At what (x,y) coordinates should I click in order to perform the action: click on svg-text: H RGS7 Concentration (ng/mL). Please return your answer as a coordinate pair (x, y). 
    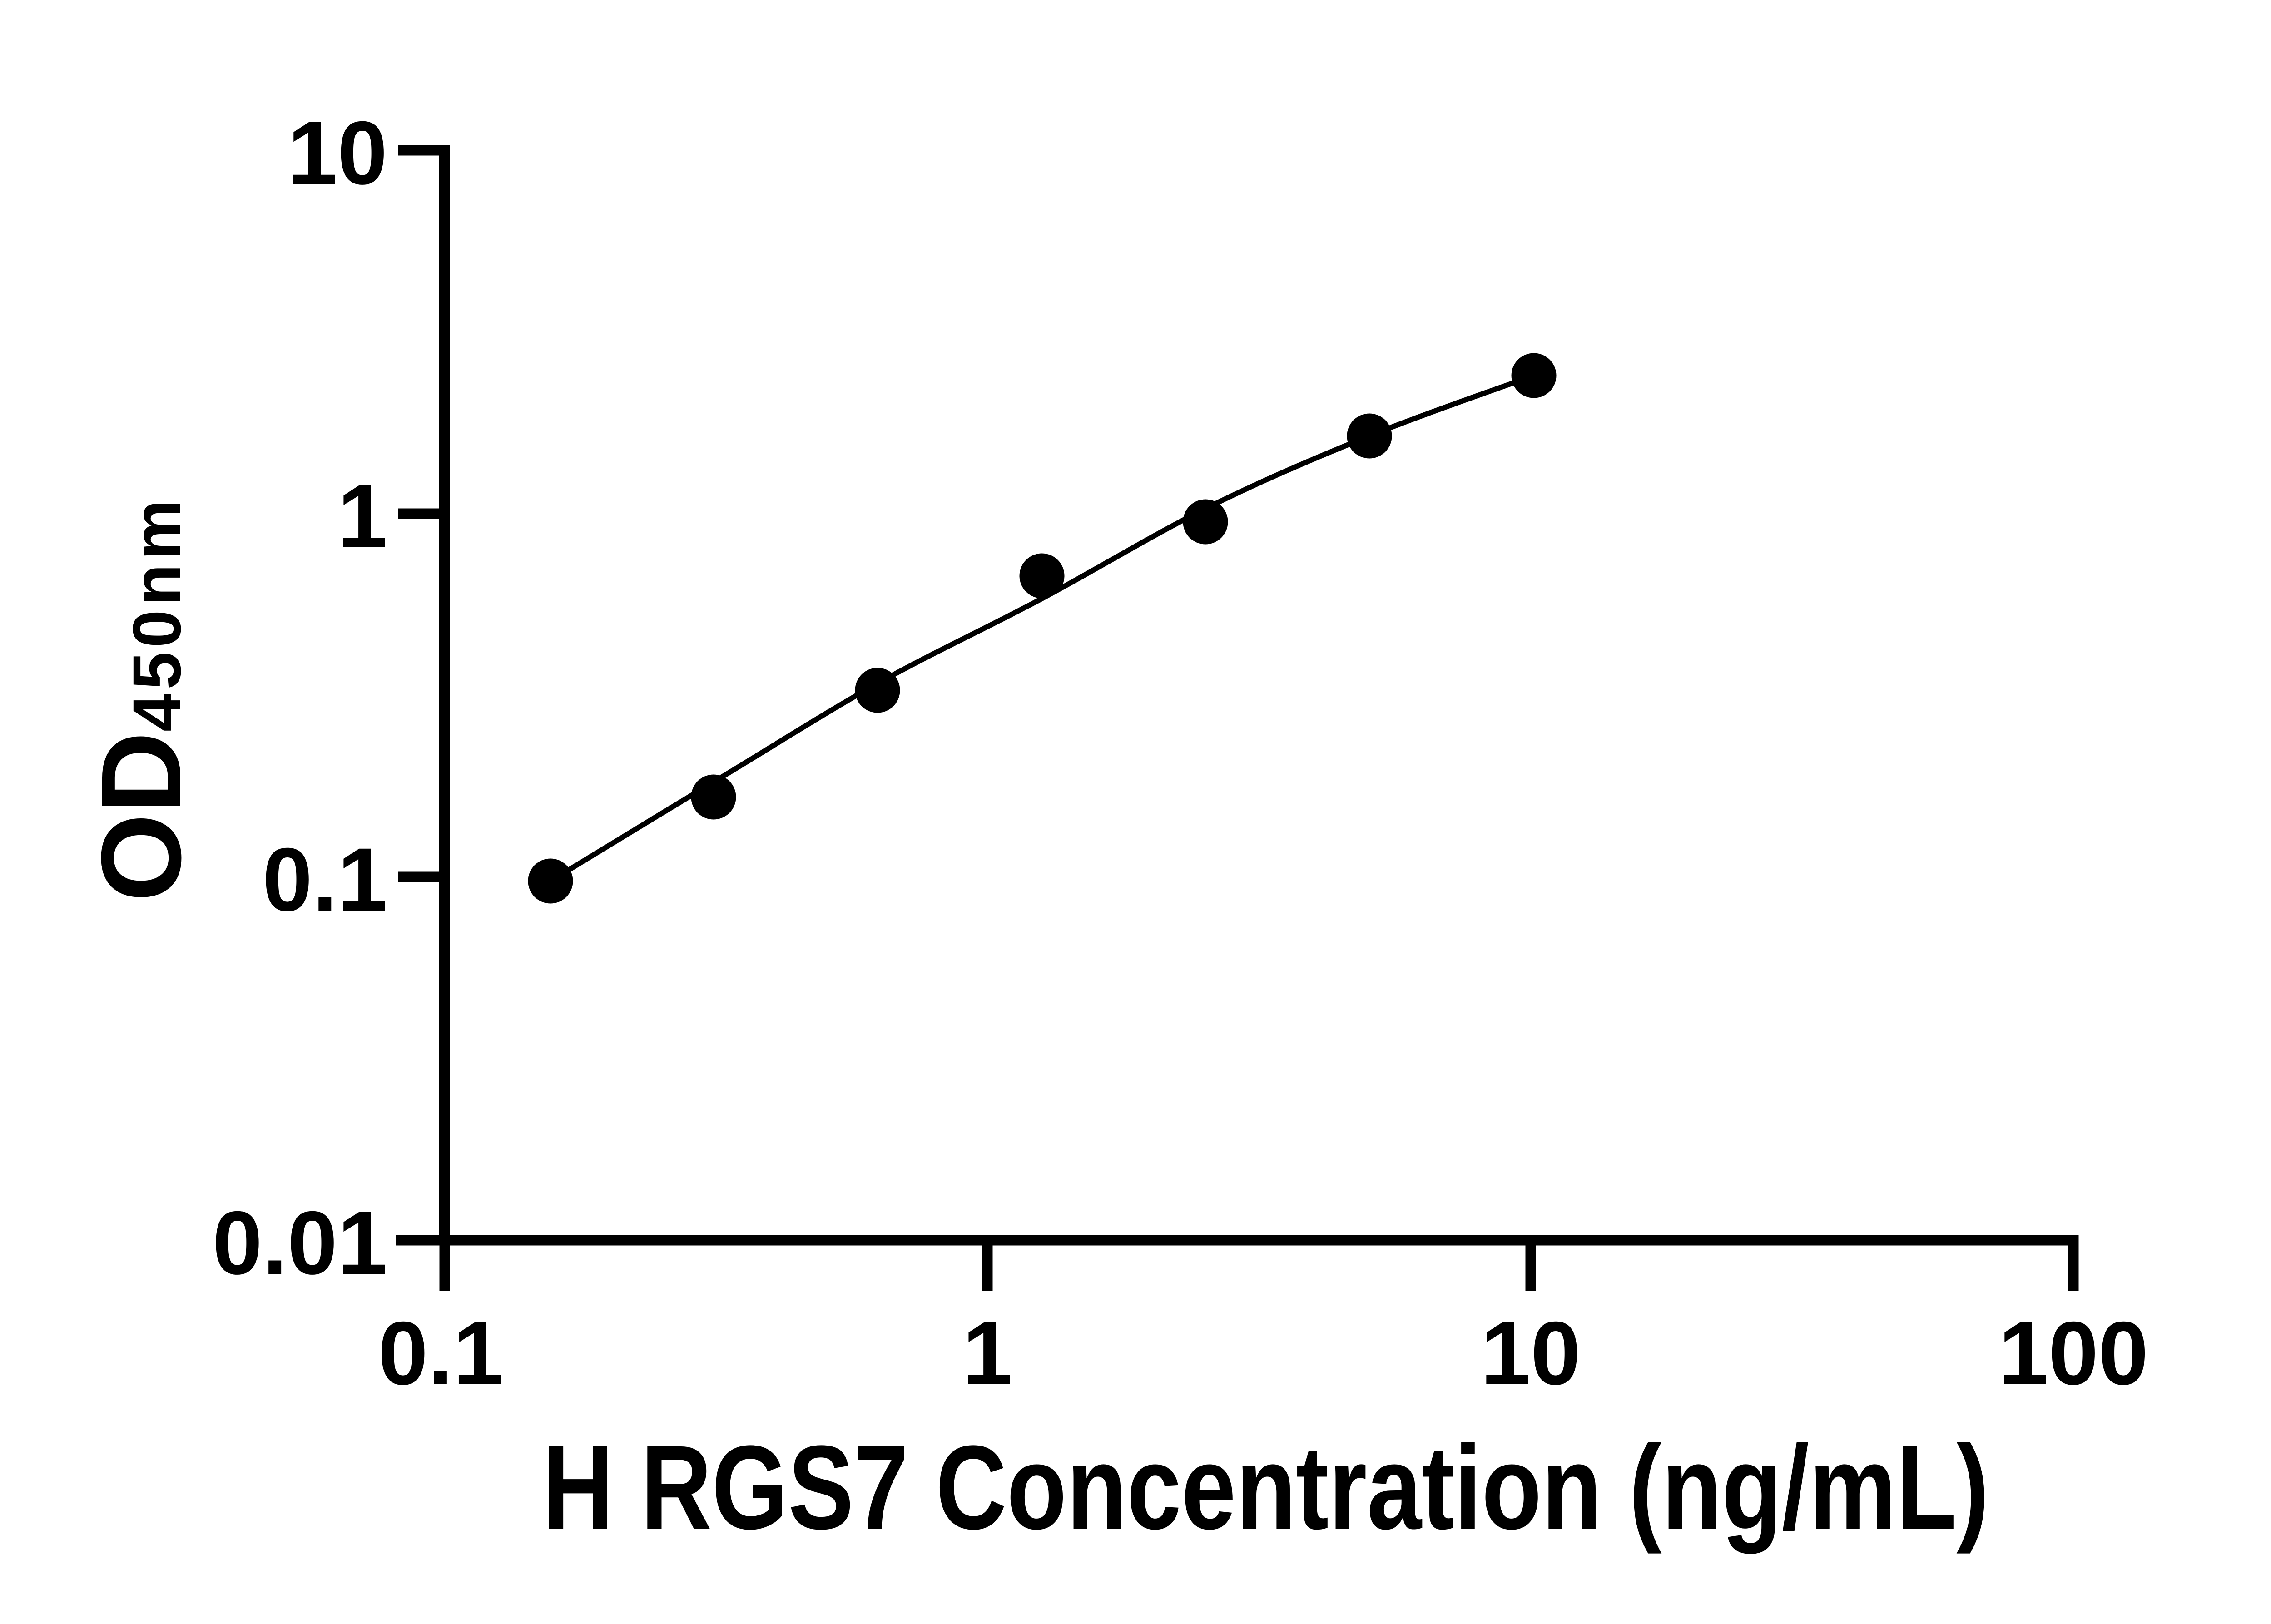
    Looking at the image, I should click on (1266, 1488).